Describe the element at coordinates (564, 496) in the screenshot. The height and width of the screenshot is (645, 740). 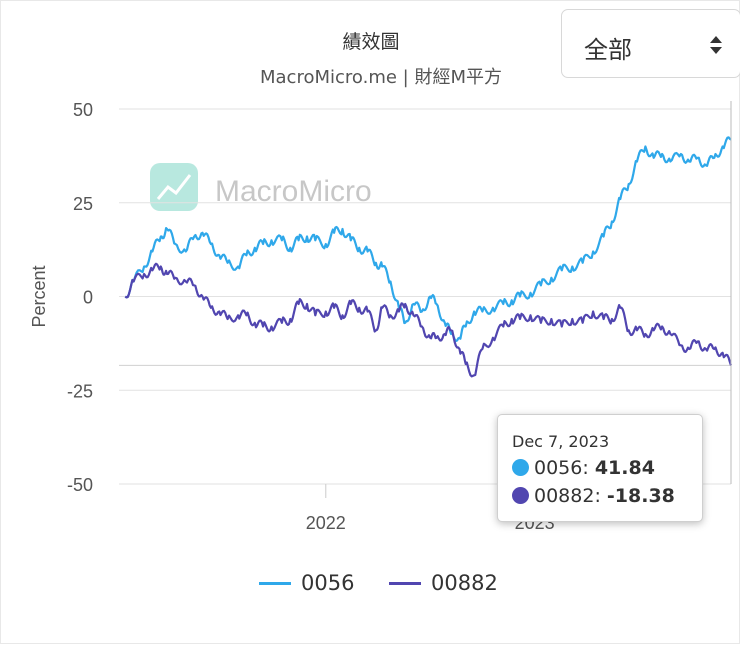
I see `tooltip-series-name: 00882` at that location.